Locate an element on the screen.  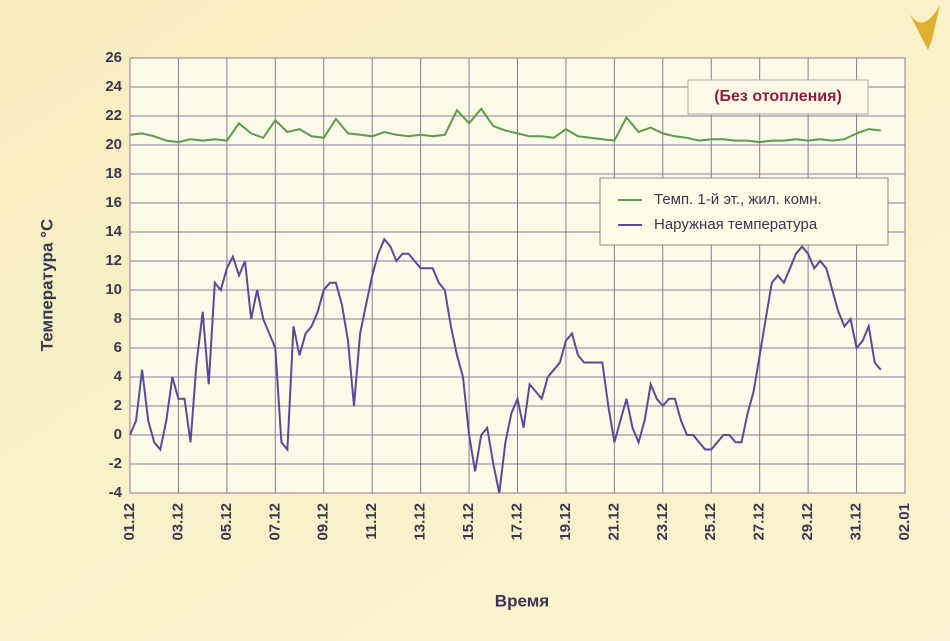
y-tick-label: 12 is located at coordinates (113, 260).